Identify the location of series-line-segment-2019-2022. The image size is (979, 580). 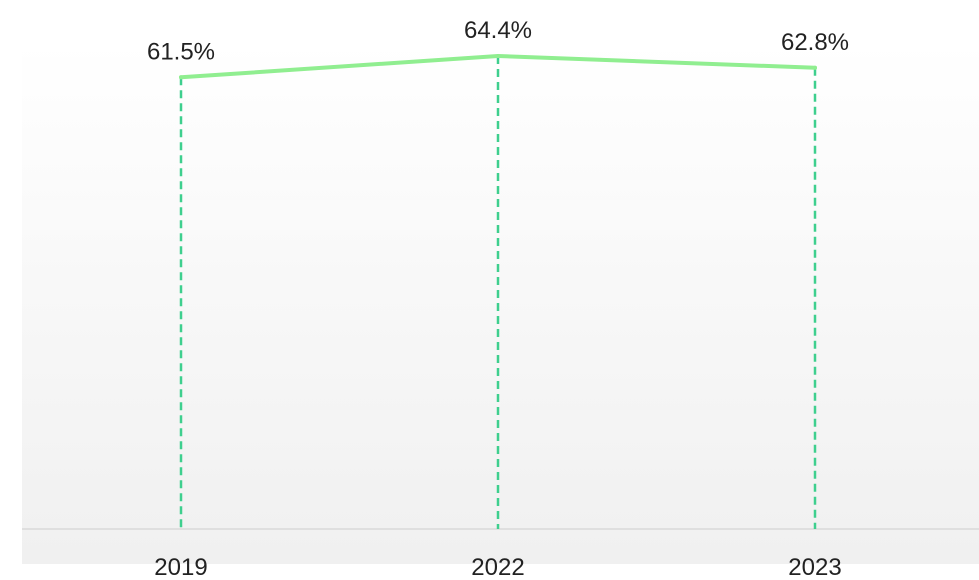
(339, 67).